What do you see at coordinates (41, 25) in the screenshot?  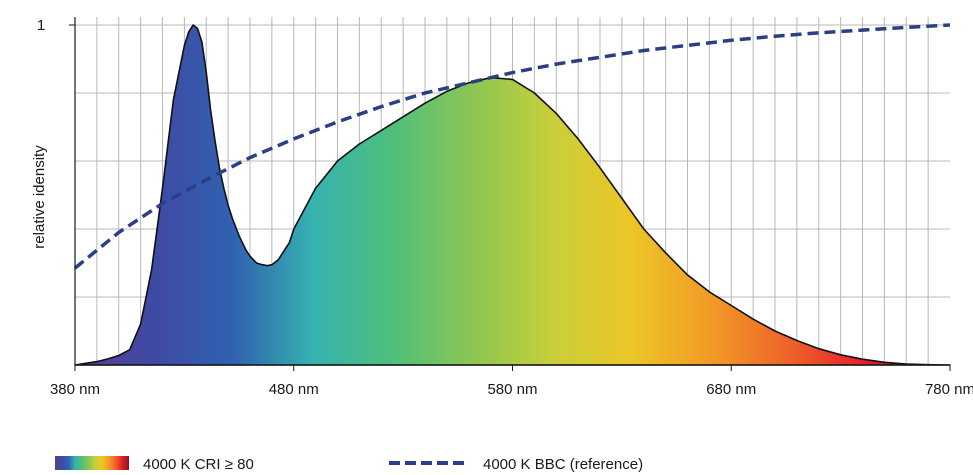 I see `y-tick-label: 1` at bounding box center [41, 25].